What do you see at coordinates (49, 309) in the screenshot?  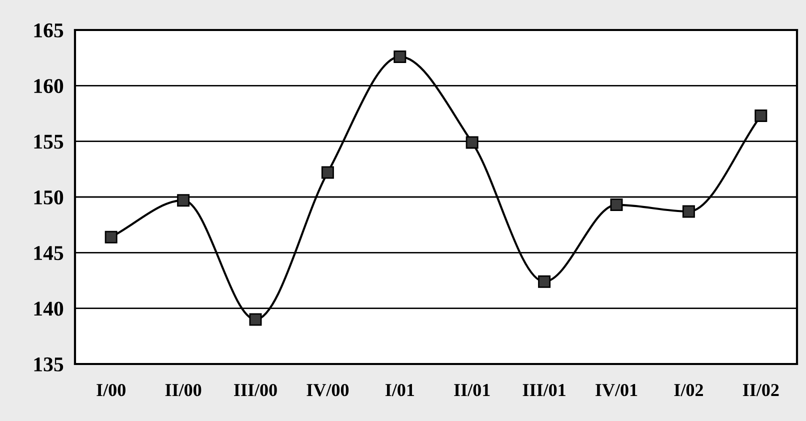 I see `y-tick-label: 140` at bounding box center [49, 309].